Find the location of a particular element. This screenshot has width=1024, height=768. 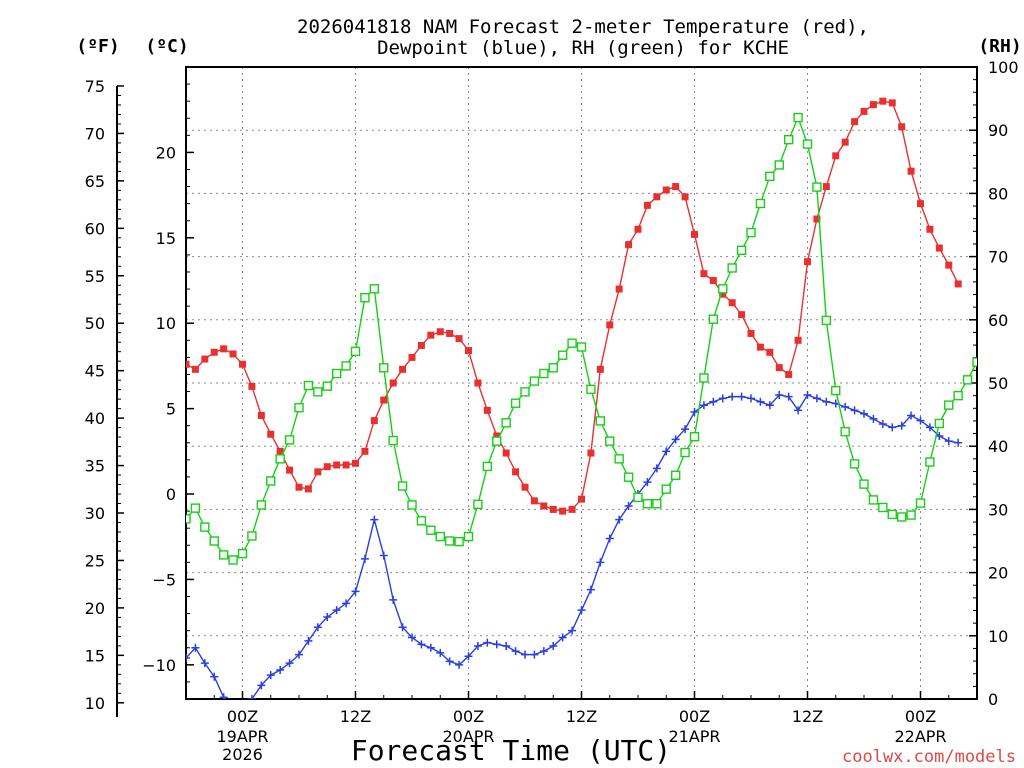

fahrenheit-tick-label: 45 is located at coordinates (95, 371).